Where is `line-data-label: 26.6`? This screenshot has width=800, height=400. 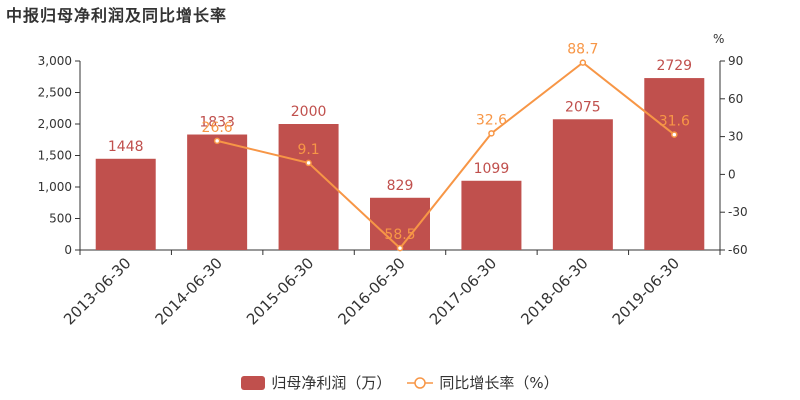 line-data-label: 26.6 is located at coordinates (217, 128).